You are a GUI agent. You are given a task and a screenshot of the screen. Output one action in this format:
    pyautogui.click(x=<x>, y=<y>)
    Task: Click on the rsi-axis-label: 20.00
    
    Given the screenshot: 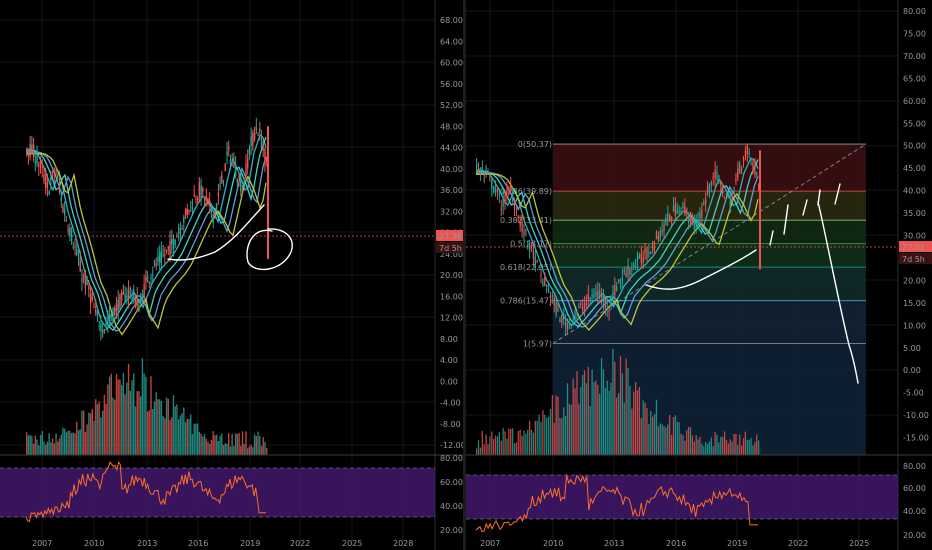 What is the action you would take?
    pyautogui.click(x=914, y=535)
    